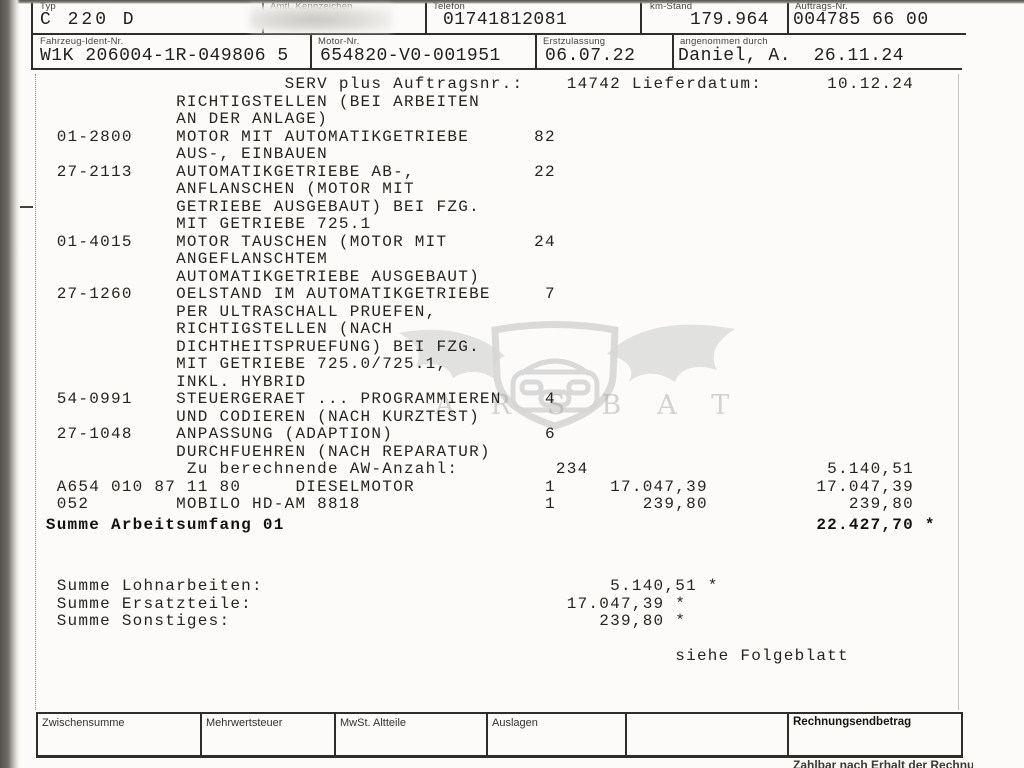 The height and width of the screenshot is (768, 1024). I want to click on field-value-km-stand: 179.964, so click(730, 20).